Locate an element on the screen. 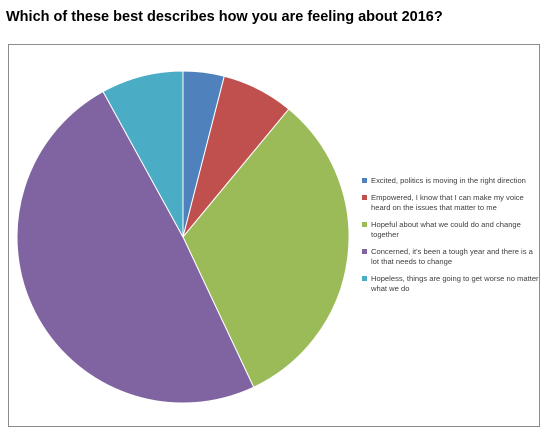 The height and width of the screenshot is (440, 550). legend-swatch-concerned is located at coordinates (364, 251).